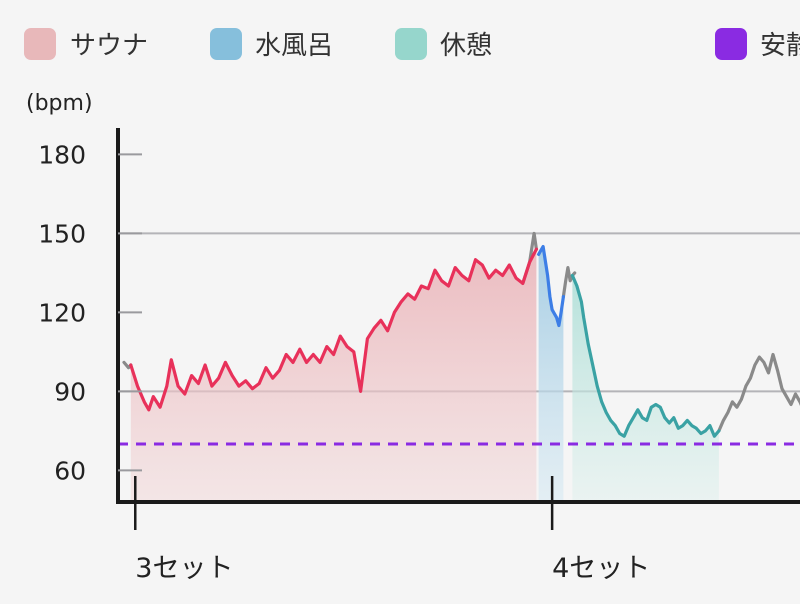 The image size is (800, 604). What do you see at coordinates (62, 154) in the screenshot?
I see `y-tick-label-180: 180` at bounding box center [62, 154].